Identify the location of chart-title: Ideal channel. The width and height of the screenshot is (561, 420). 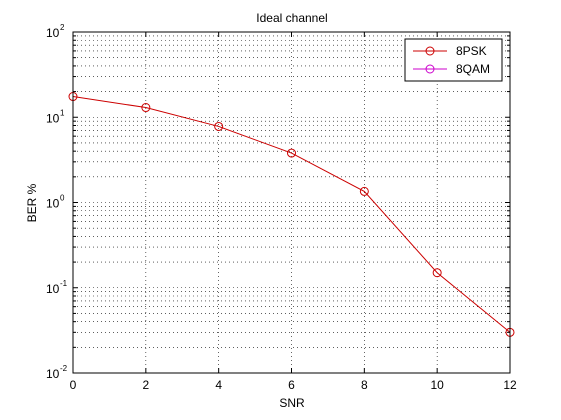
(291, 18).